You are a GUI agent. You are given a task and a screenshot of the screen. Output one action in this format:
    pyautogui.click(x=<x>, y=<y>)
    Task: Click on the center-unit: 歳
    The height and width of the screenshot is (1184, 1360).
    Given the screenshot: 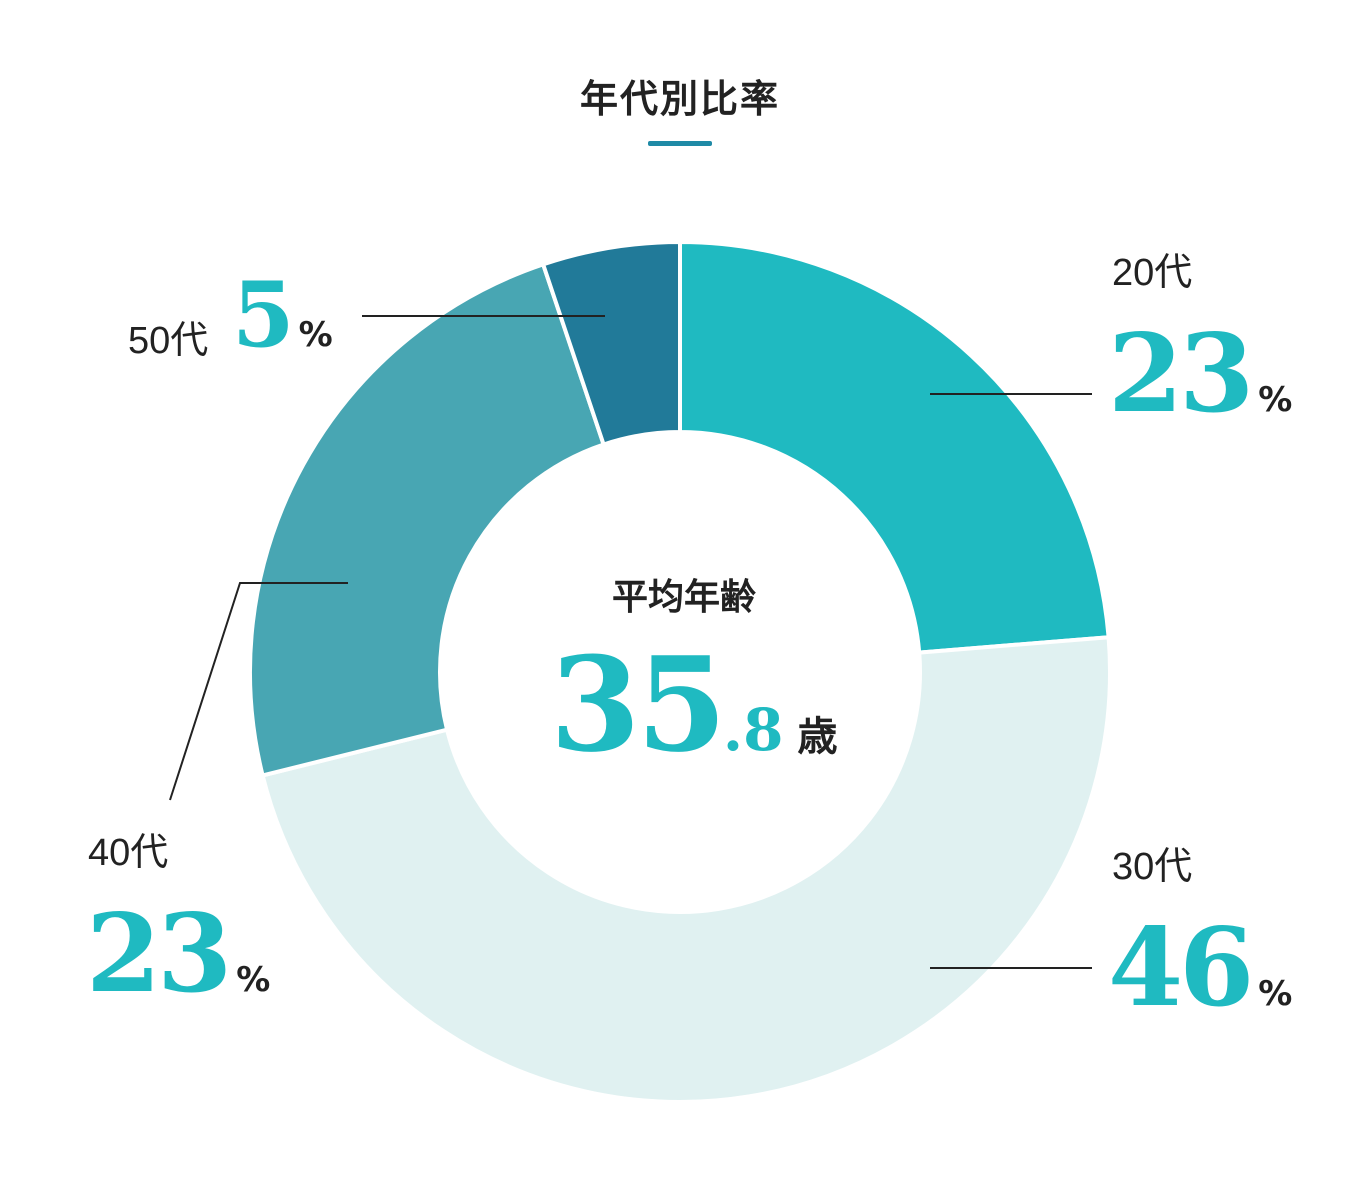 What is the action you would take?
    pyautogui.click(x=817, y=736)
    